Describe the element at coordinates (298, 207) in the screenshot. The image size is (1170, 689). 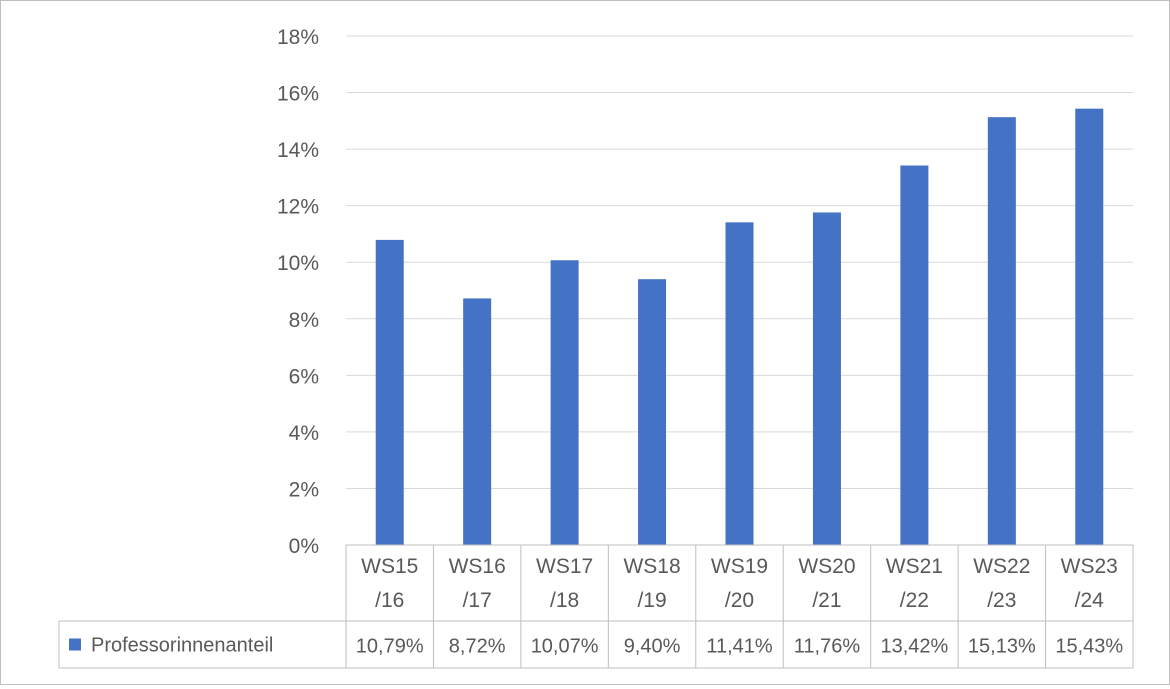
I see `y-tick-label: 12%` at that location.